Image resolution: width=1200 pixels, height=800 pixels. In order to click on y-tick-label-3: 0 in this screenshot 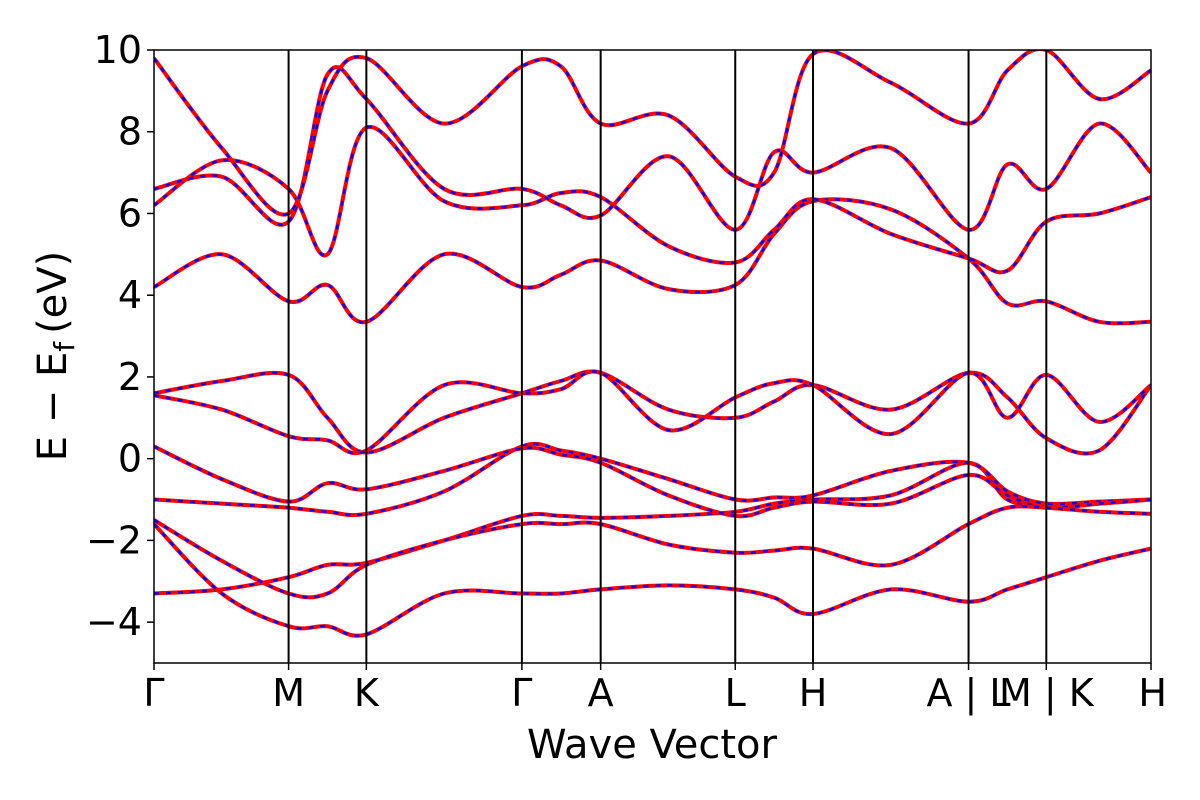, I will do `click(130, 459)`.